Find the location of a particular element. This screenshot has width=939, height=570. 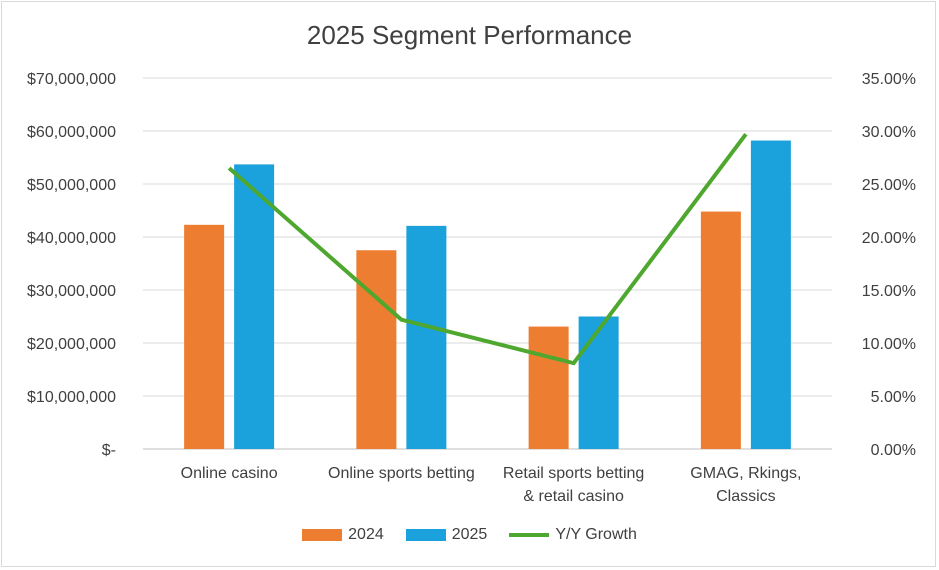

y-left-tick-label: $40,000,000 is located at coordinates (71, 238).